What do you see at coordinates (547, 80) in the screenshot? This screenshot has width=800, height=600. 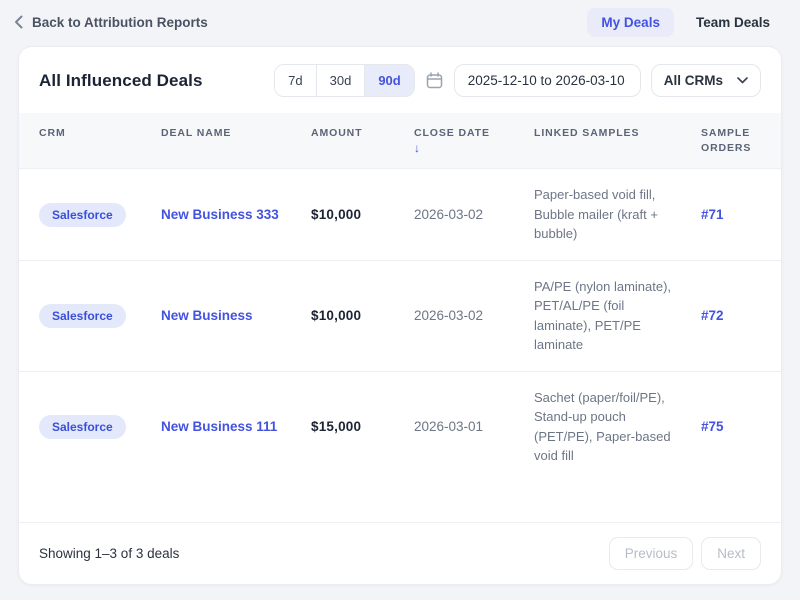 I see `date-range-input` at bounding box center [547, 80].